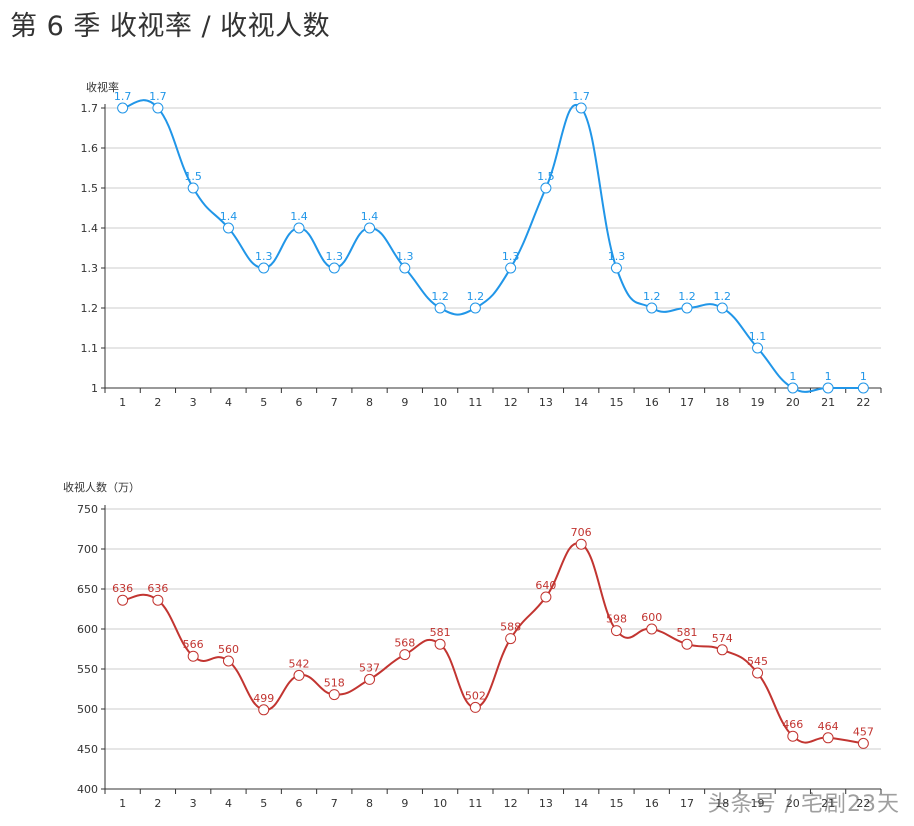 The image size is (914, 826). What do you see at coordinates (263, 698) in the screenshot?
I see `chart2-data-label: 499` at bounding box center [263, 698].